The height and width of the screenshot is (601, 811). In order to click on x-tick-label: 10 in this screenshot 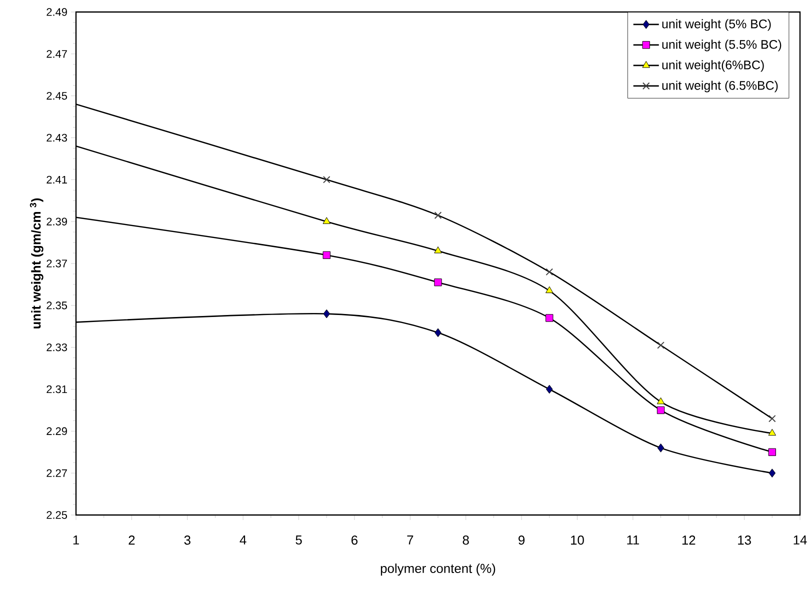, I will do `click(577, 540)`.